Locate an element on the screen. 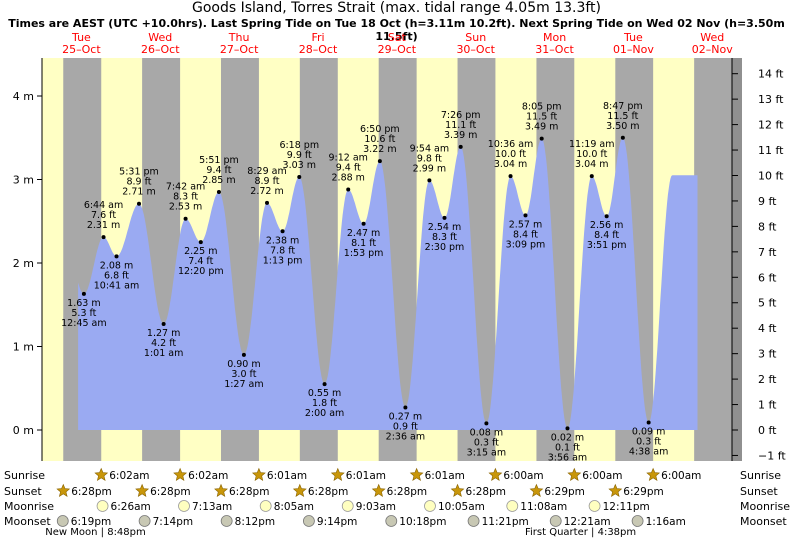 This screenshot has width=793, height=539. low-tide-label: 0.90 m is located at coordinates (243, 364).